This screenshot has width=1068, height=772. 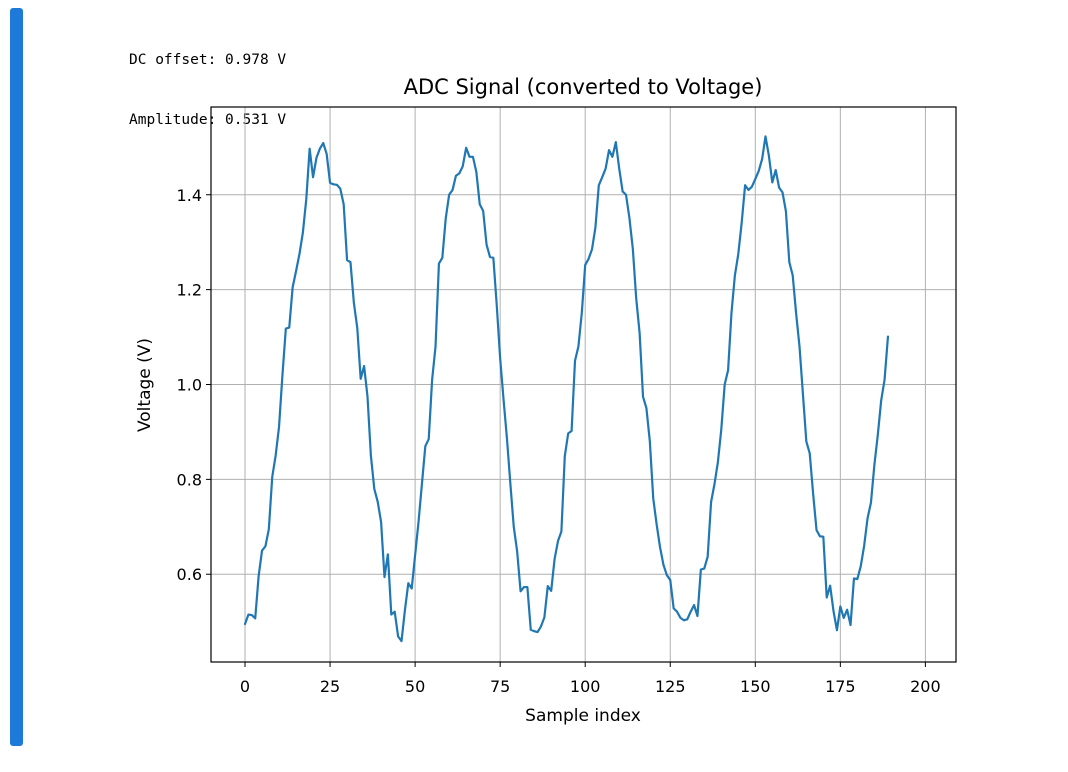 I want to click on y-tick-label: 1.2, so click(x=189, y=290).